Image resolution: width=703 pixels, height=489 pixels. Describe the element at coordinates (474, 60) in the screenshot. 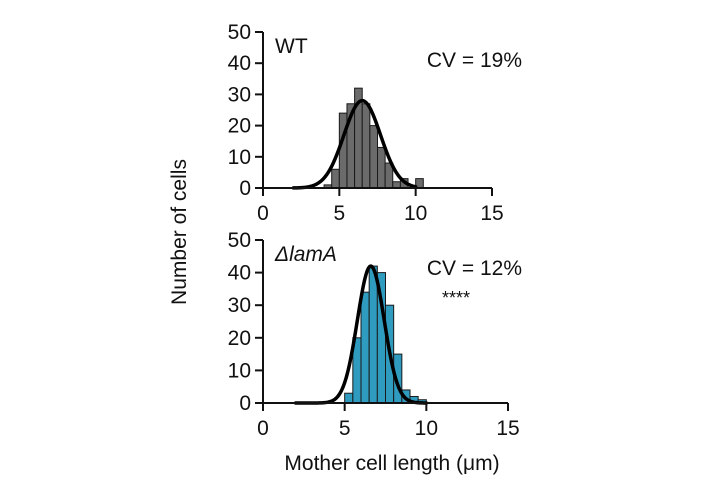

I see `cv-annotation: CV = 19%` at that location.